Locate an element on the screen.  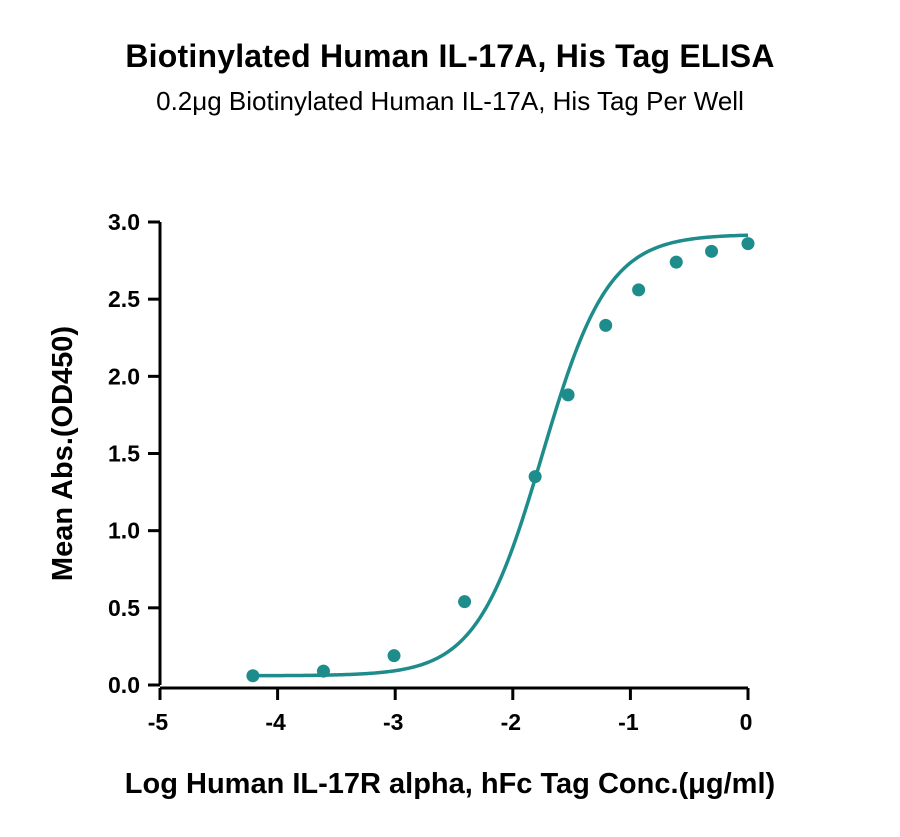
y-tick-label: 1.5 is located at coordinates (124, 454).